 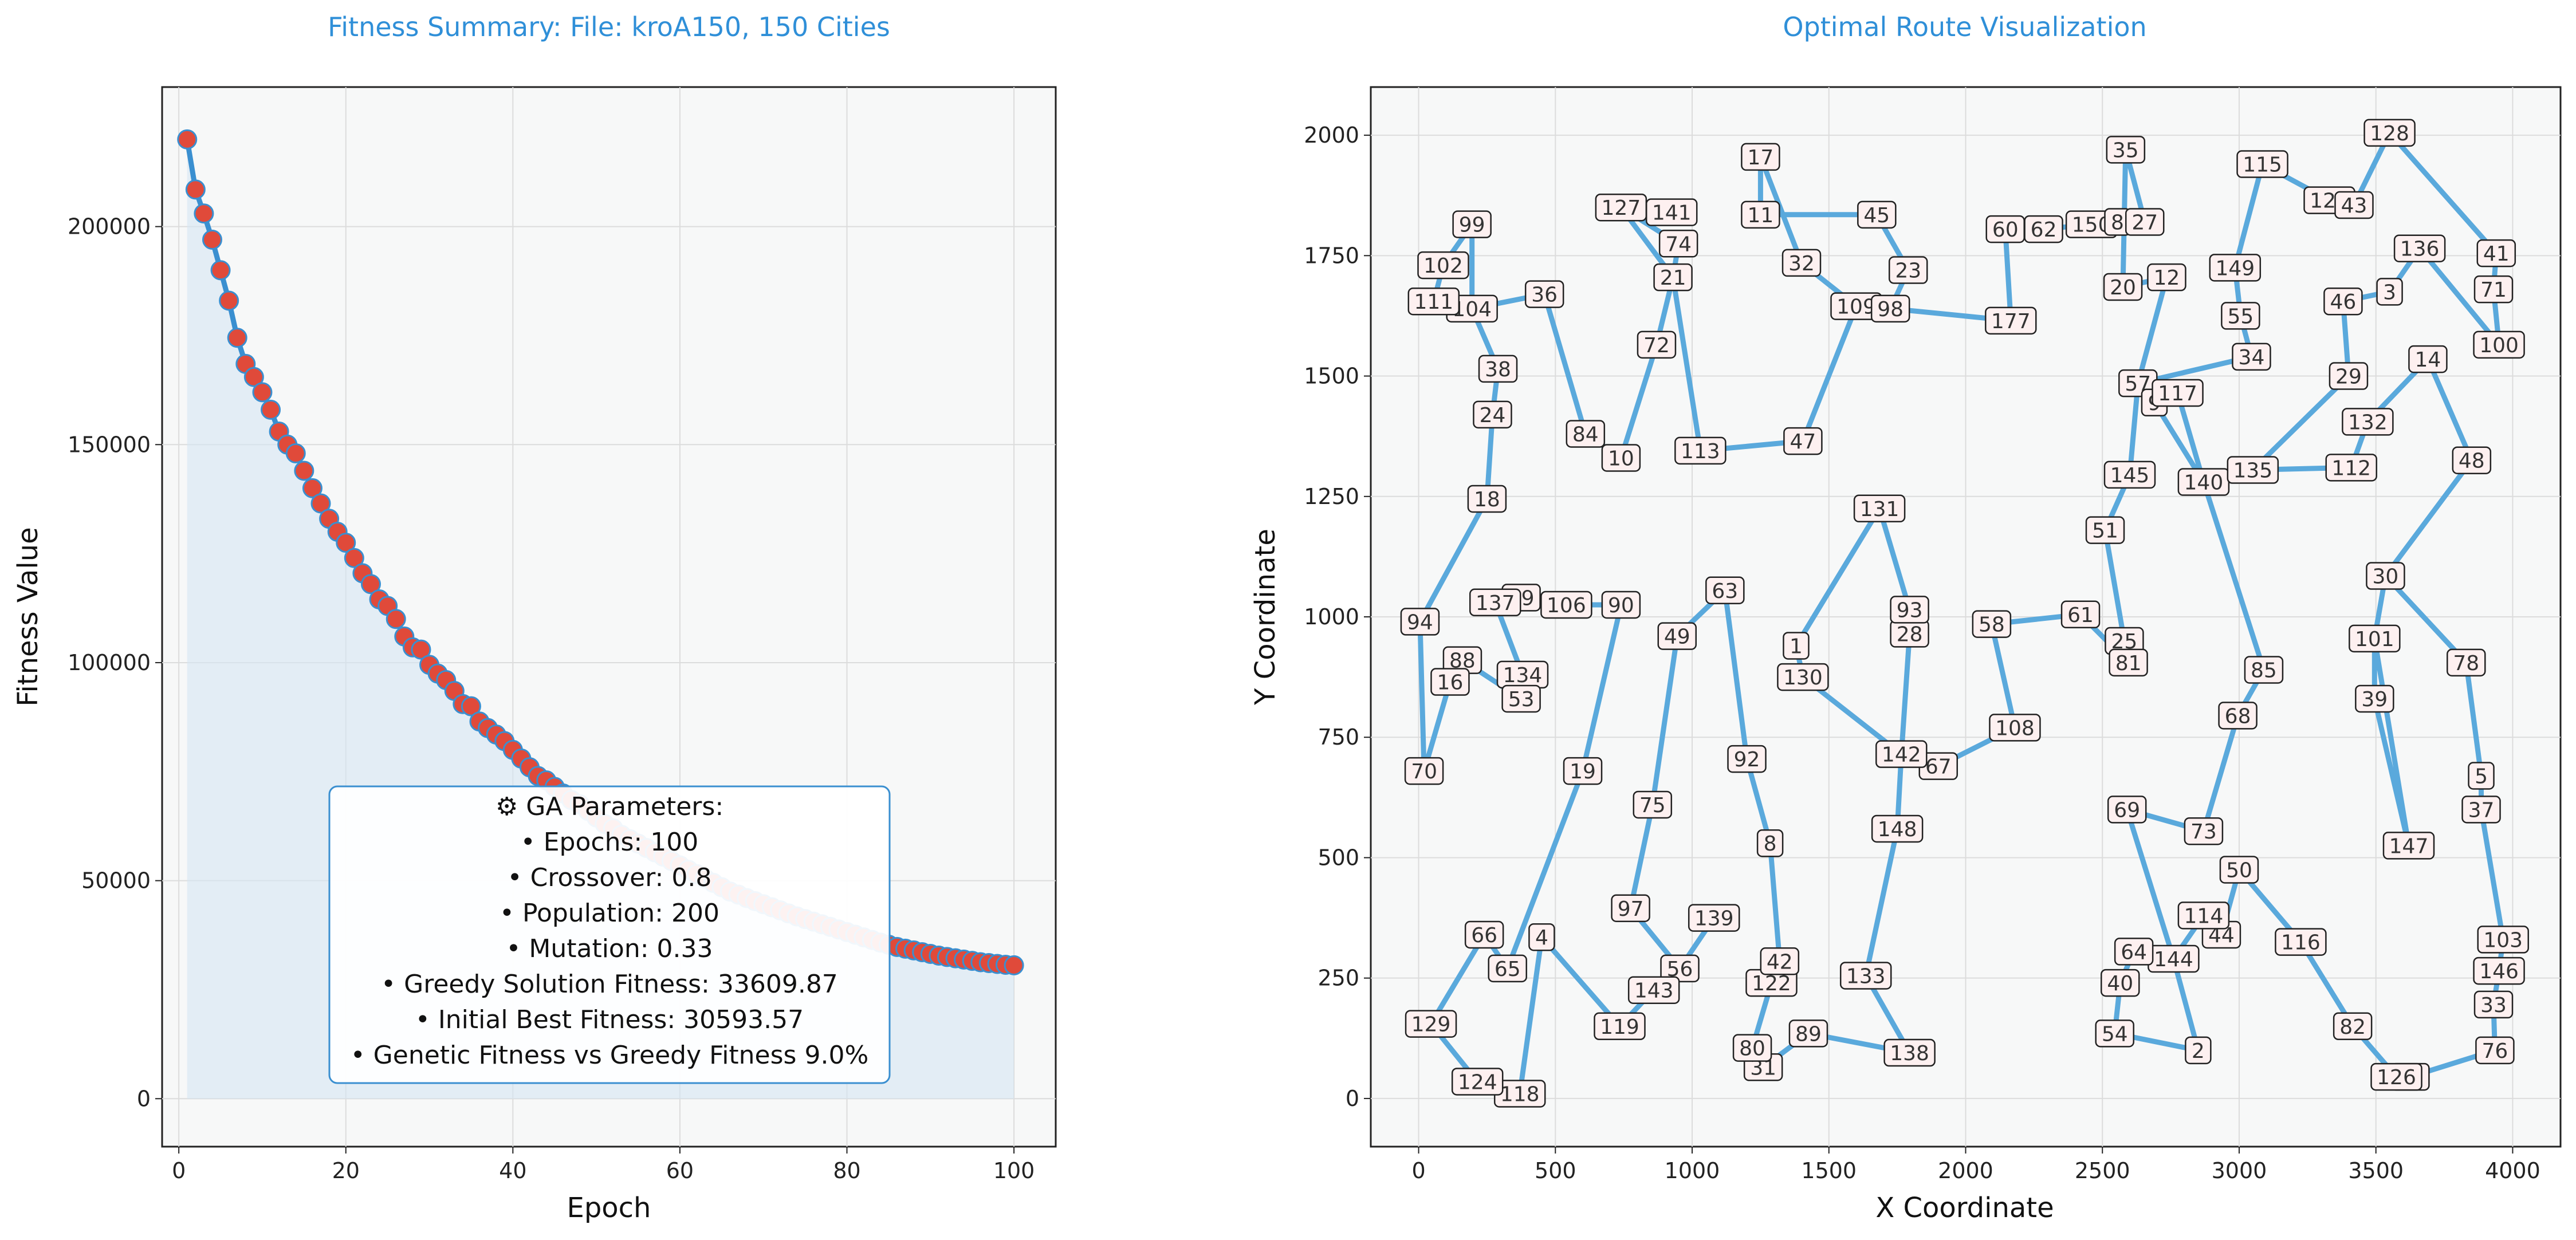 I want to click on city-node: 111, so click(x=1433, y=301).